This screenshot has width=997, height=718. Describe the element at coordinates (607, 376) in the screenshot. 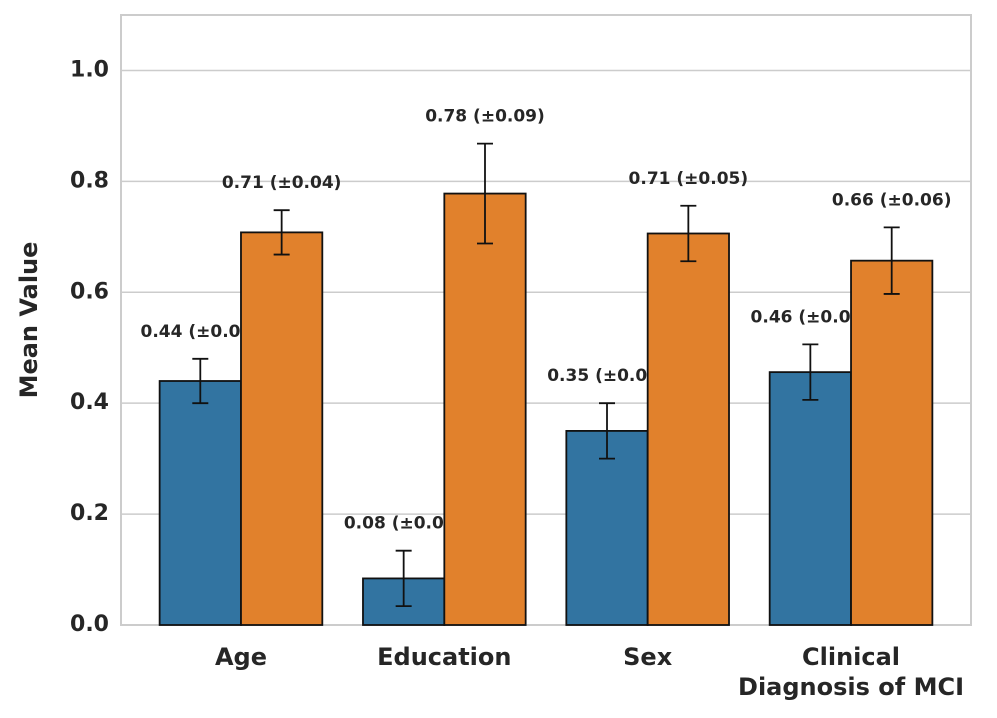

I see `value-label: 0.35 (±0.05)` at that location.